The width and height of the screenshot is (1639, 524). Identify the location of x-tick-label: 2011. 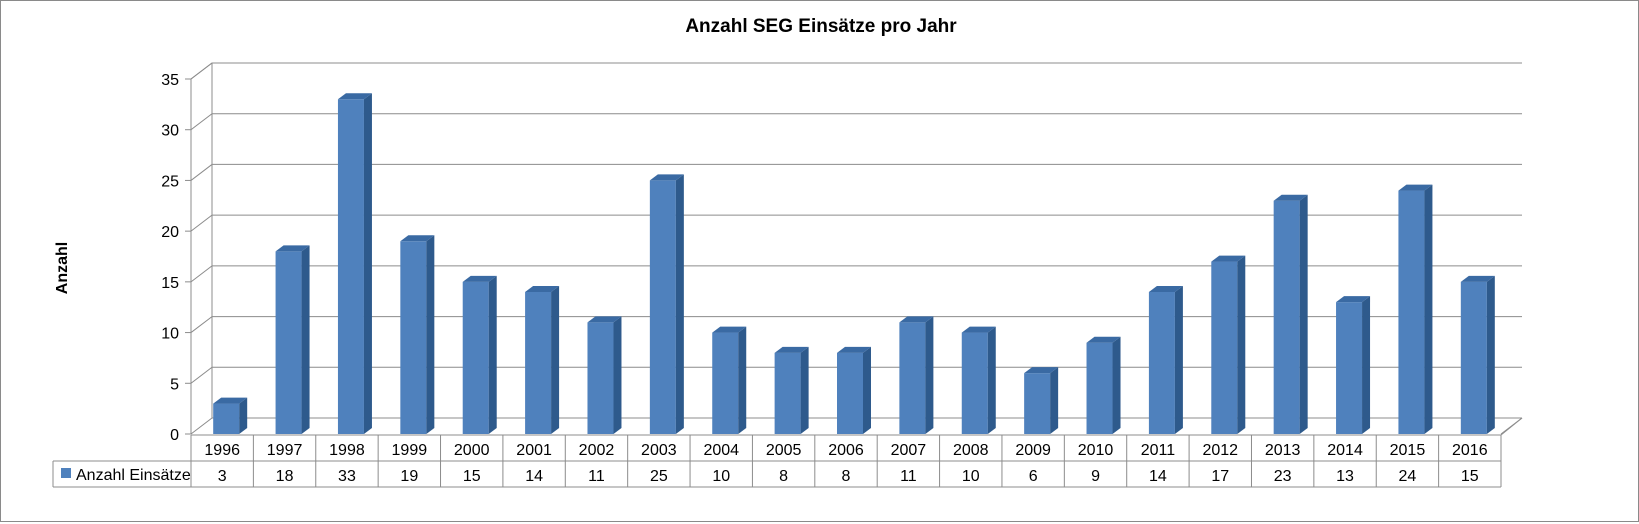
(1158, 450).